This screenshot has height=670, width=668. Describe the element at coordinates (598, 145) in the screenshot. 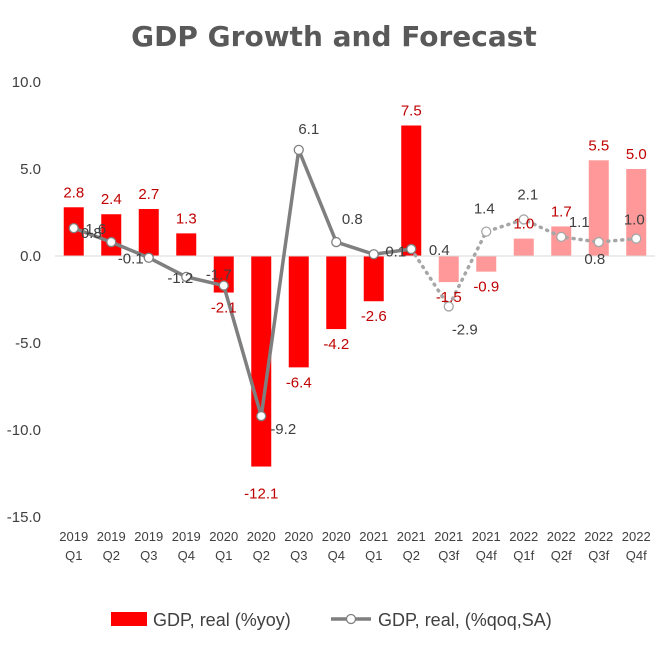

I see `bar-value-label: 5.5` at that location.